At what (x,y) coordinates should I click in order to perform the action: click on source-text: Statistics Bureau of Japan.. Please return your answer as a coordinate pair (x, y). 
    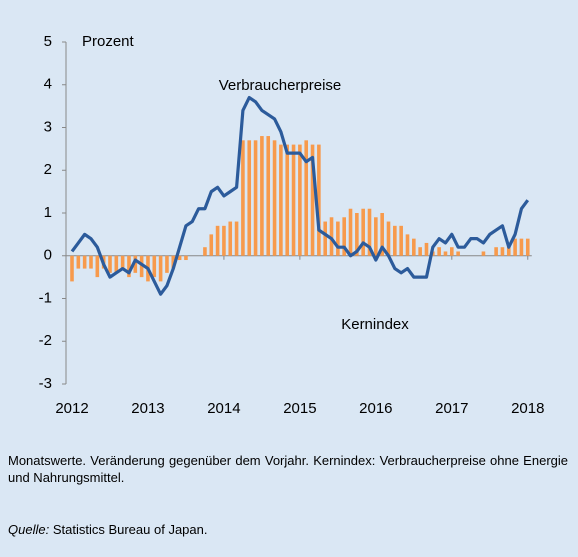
    Looking at the image, I should click on (130, 529).